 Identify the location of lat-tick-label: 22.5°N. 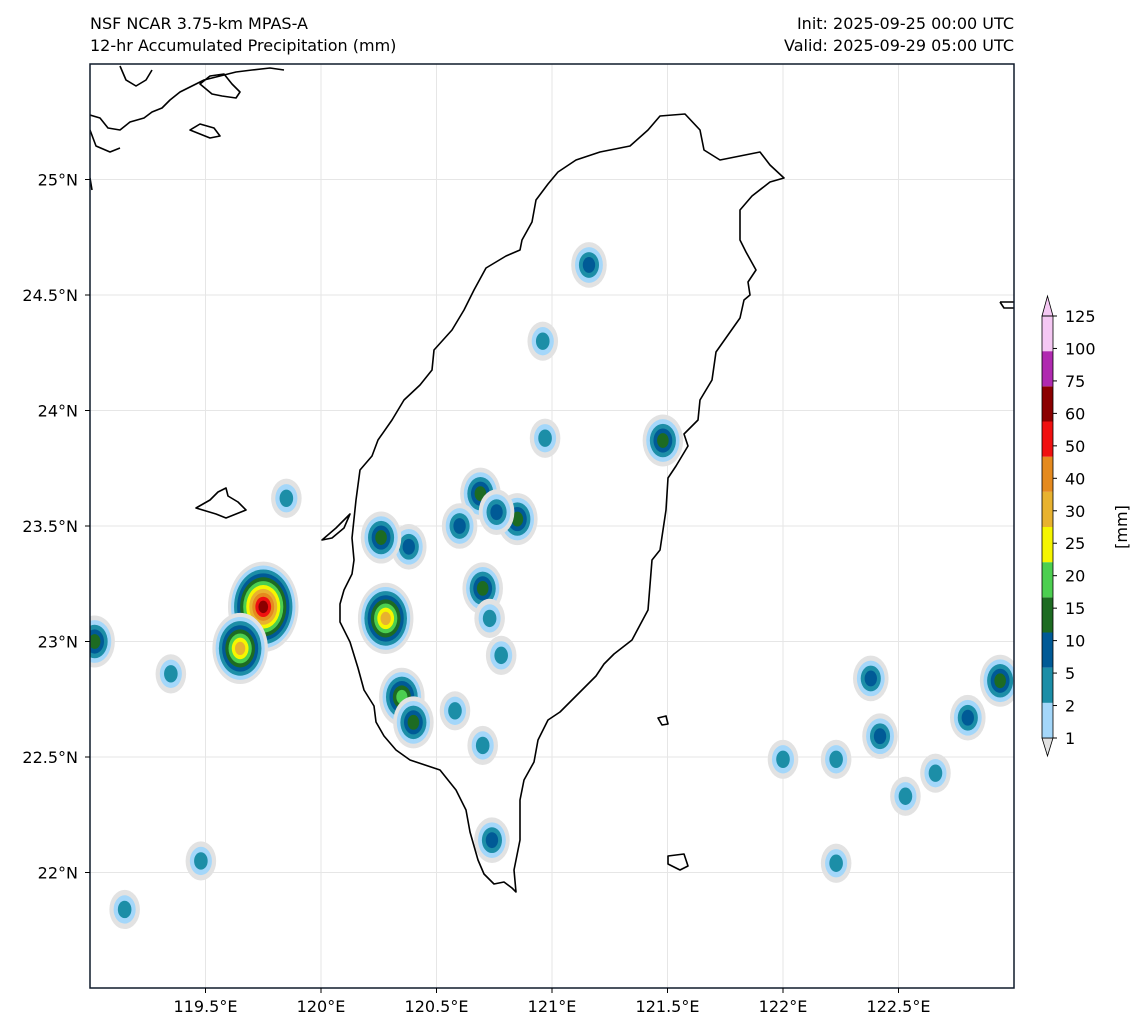
(50, 757).